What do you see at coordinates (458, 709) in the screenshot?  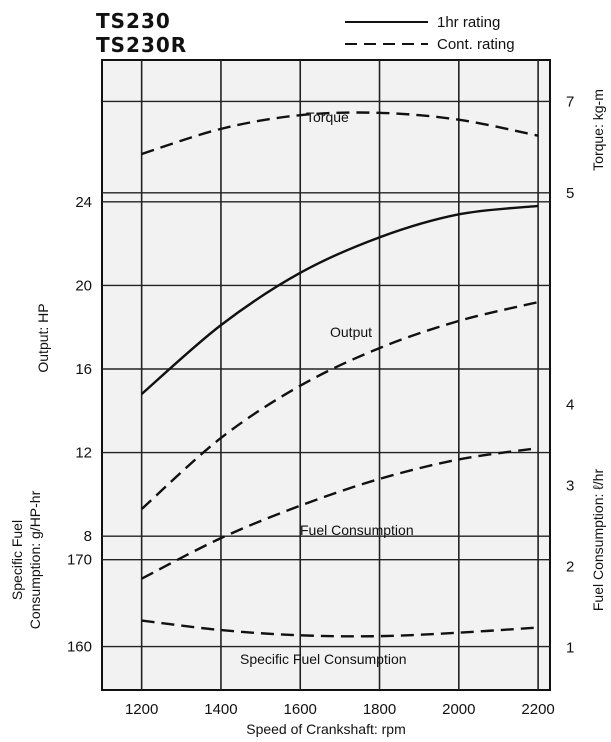 I see `x-tick-label: 2000` at bounding box center [458, 709].